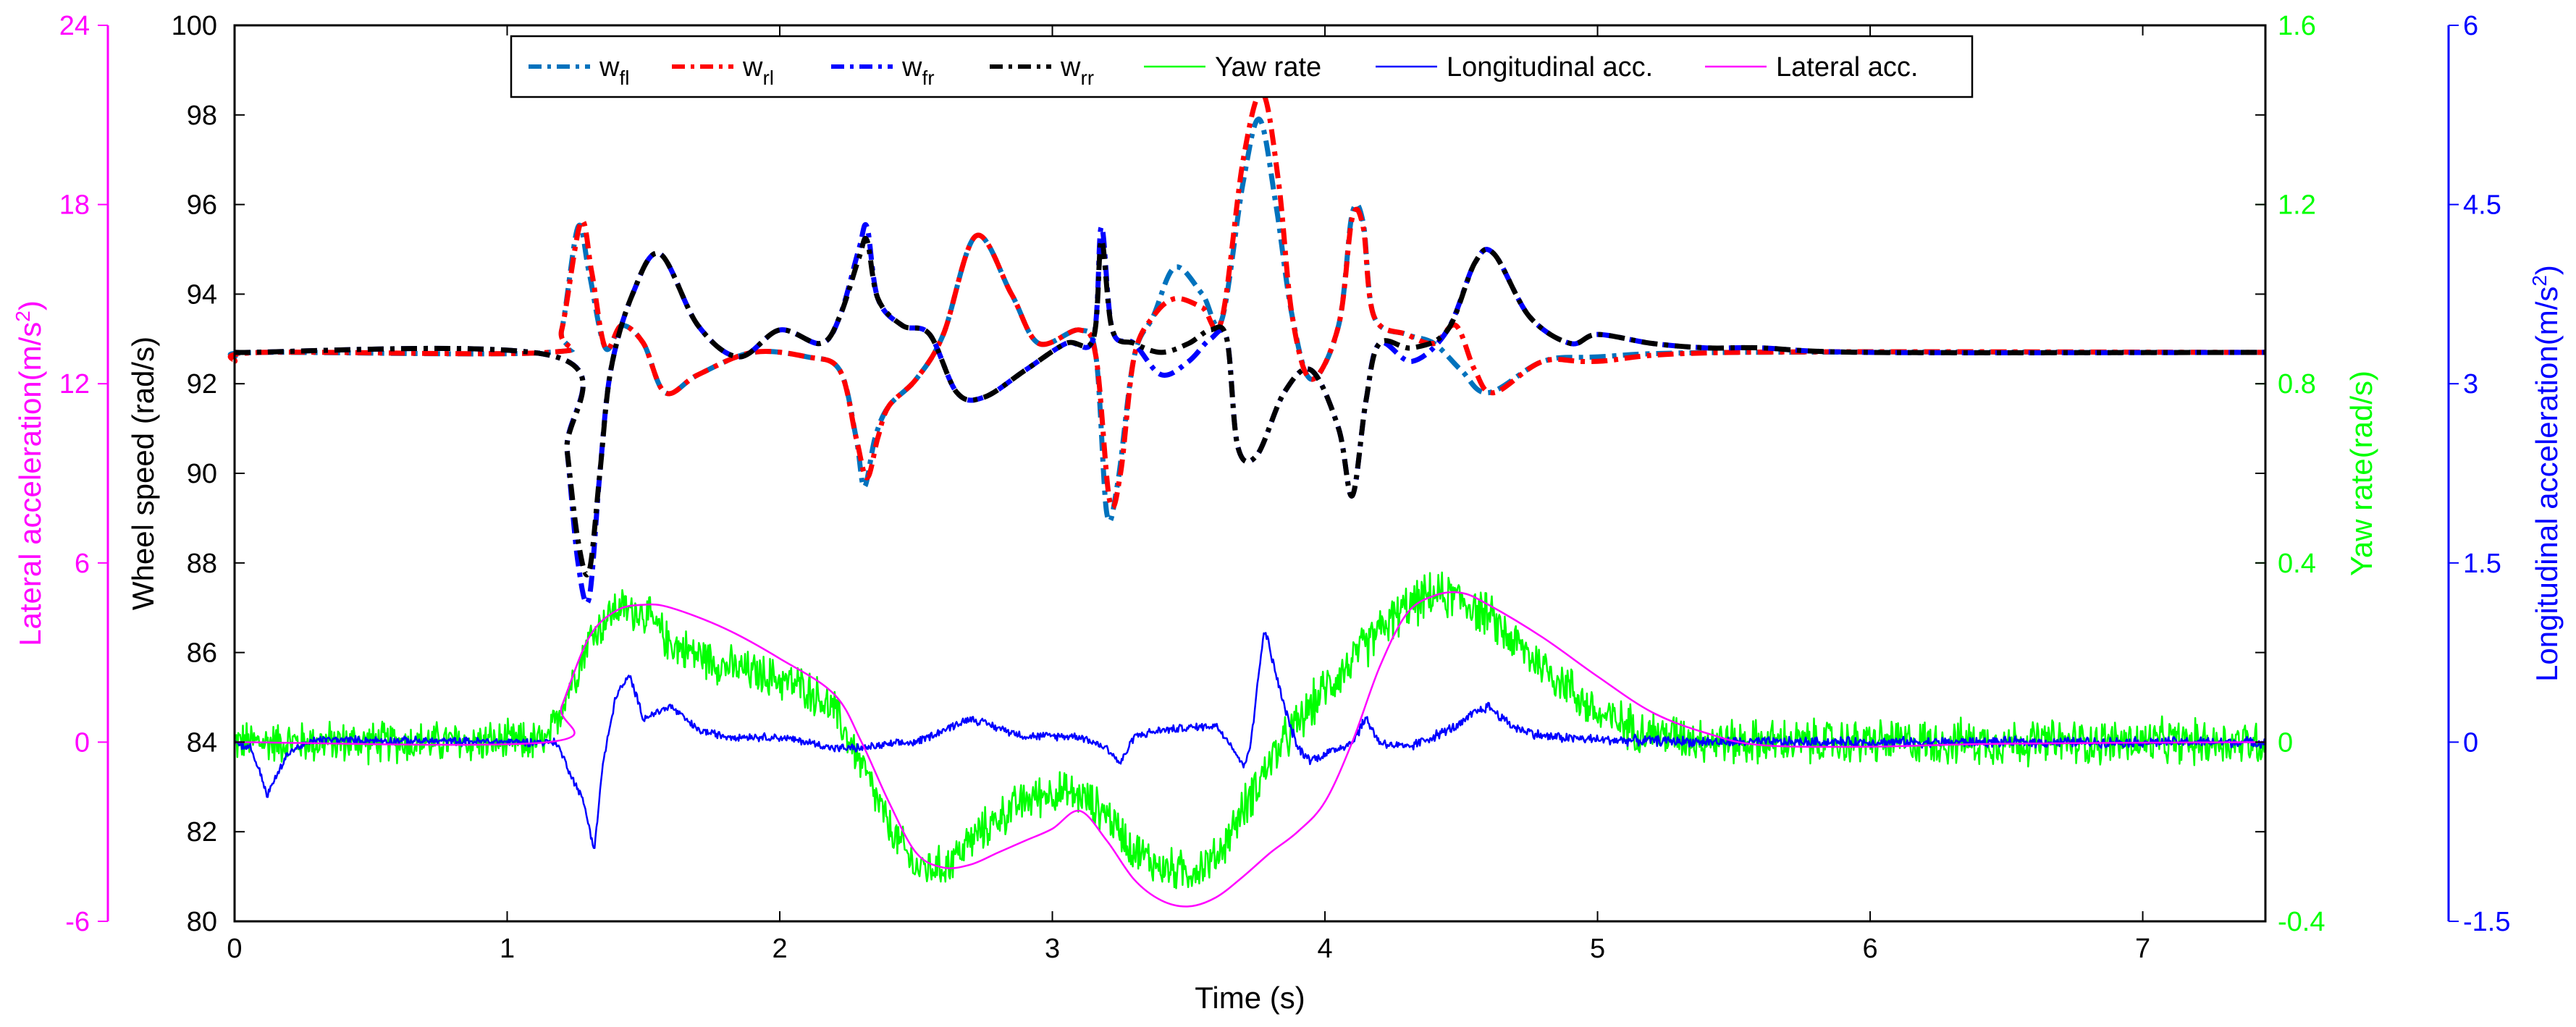 The height and width of the screenshot is (1027, 2576). What do you see at coordinates (1597, 949) in the screenshot?
I see `x-tick-label: 5` at bounding box center [1597, 949].